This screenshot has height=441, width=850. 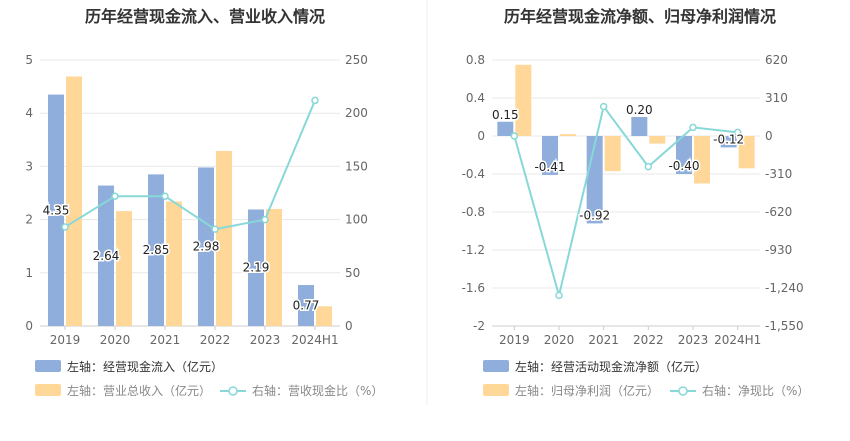 What do you see at coordinates (549, 167) in the screenshot?
I see `chart1-data-label: -0.41` at bounding box center [549, 167].